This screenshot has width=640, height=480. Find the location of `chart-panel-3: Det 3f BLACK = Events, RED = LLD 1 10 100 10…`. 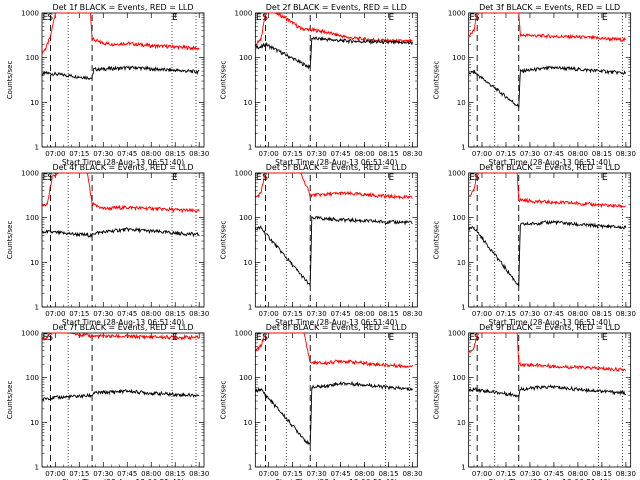

chart-panel-3: Det 3f BLACK = Events, RED = LLD 1 10 100 10… is located at coordinates (534, 85).